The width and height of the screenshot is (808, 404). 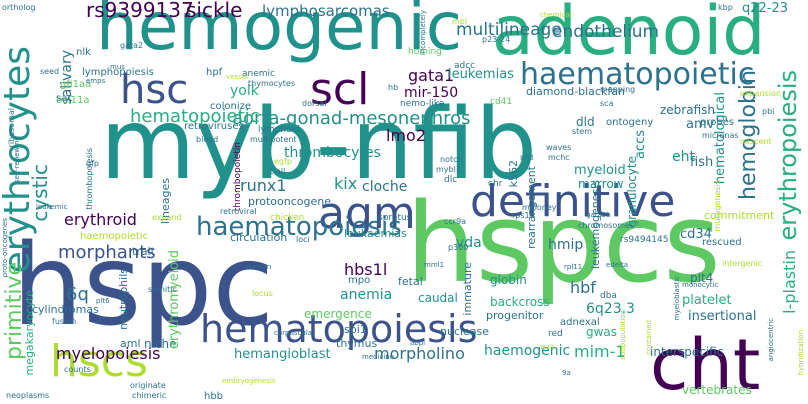 I want to click on word-aorta-gonad-mesonephros: aorta-gonad-mesonephros, so click(x=351, y=118).